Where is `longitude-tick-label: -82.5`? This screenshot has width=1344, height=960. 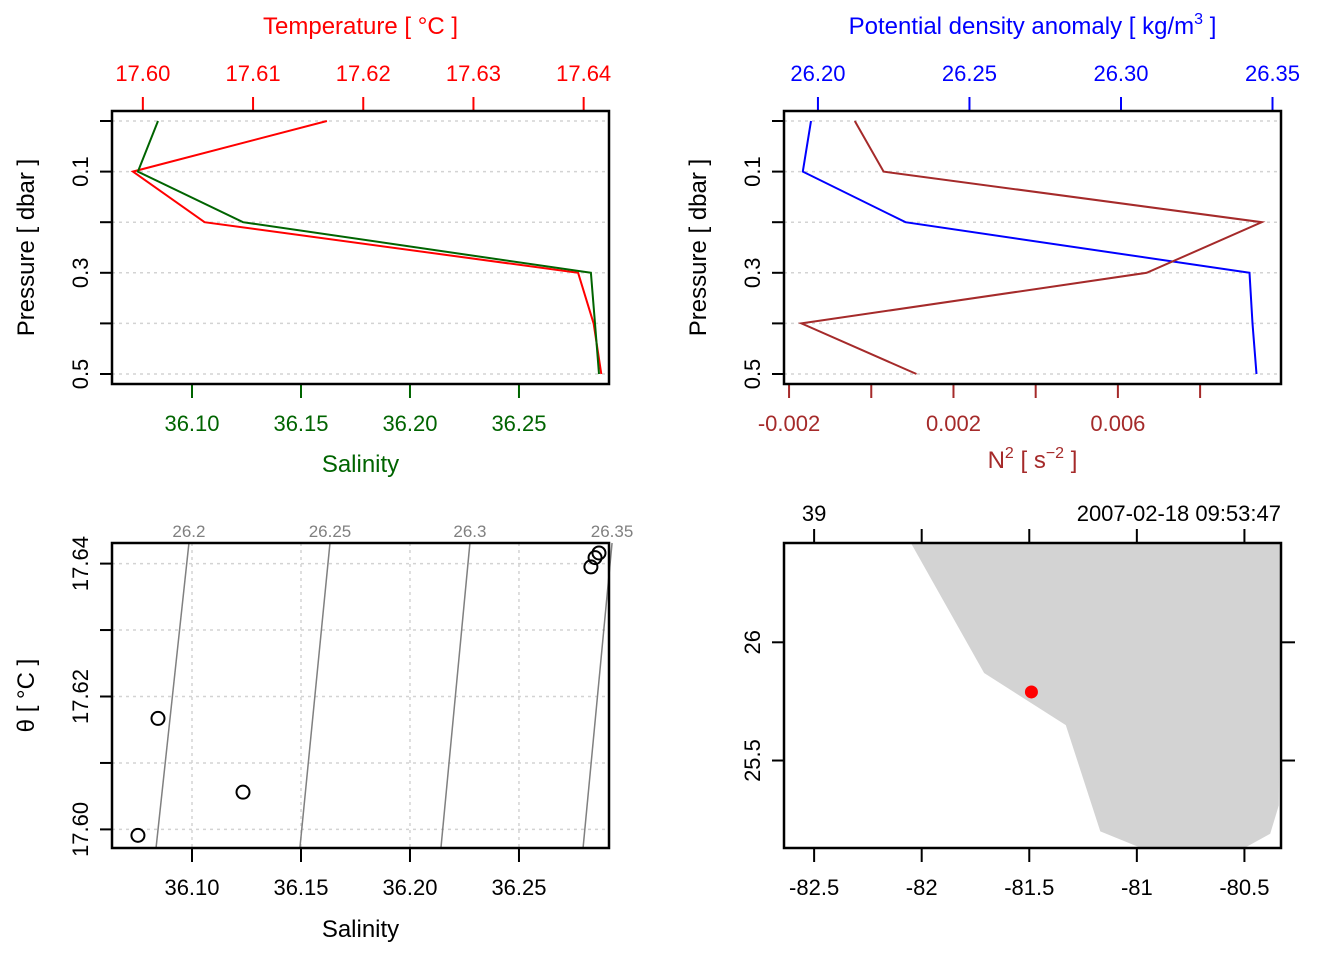
longitude-tick-label: -82.5 is located at coordinates (814, 887).